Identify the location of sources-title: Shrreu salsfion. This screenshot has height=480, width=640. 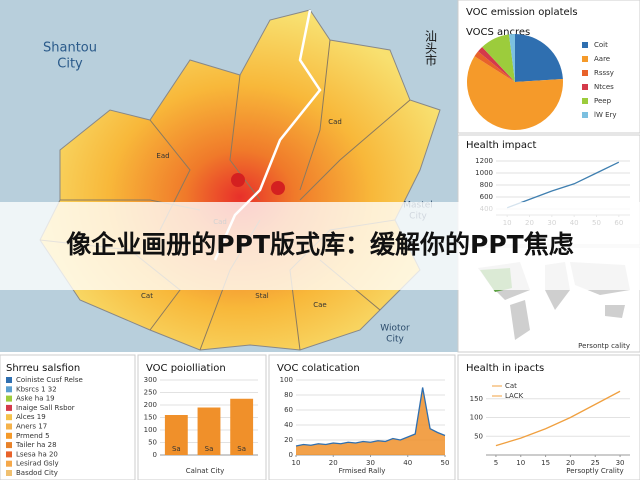
(43, 368).